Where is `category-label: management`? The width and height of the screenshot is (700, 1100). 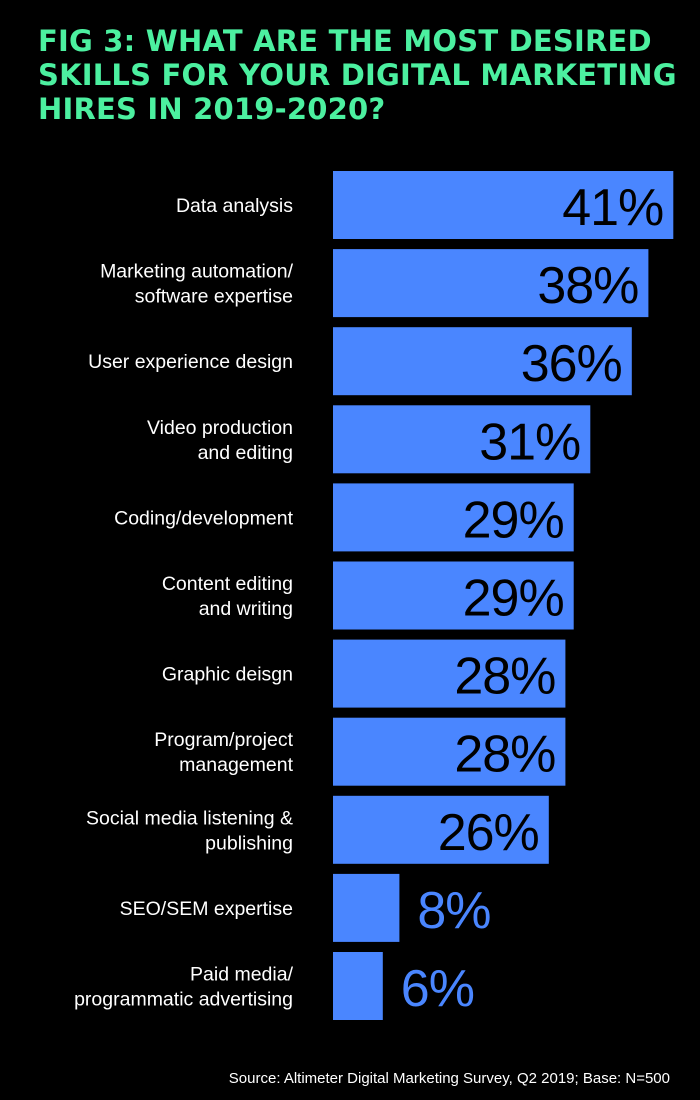
category-label: management is located at coordinates (236, 765).